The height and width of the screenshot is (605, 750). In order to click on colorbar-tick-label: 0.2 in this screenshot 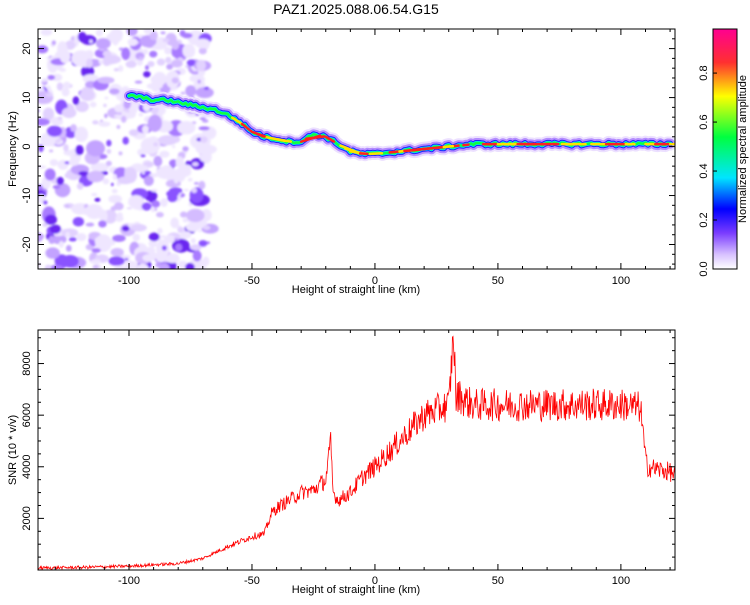, I will do `click(704, 219)`.